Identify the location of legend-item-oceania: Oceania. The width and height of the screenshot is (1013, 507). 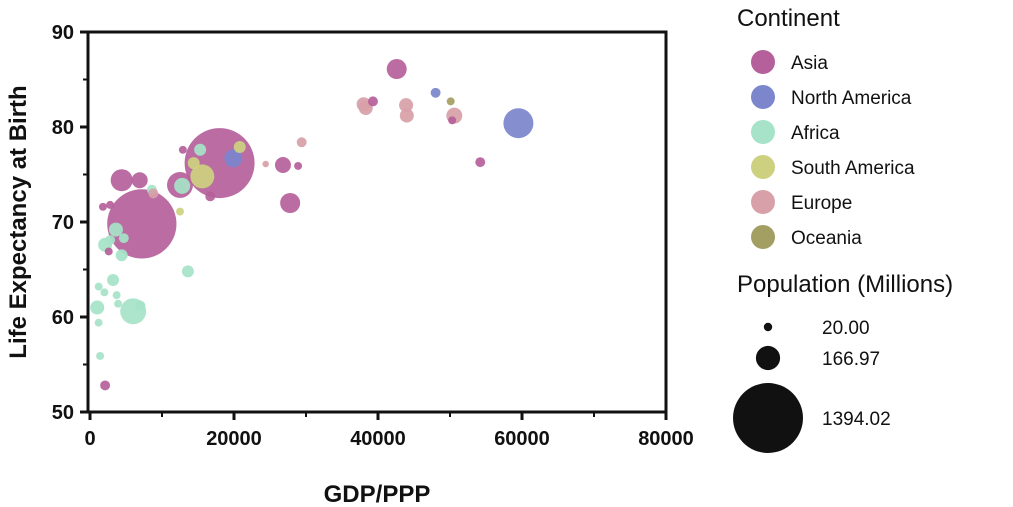
(806, 237).